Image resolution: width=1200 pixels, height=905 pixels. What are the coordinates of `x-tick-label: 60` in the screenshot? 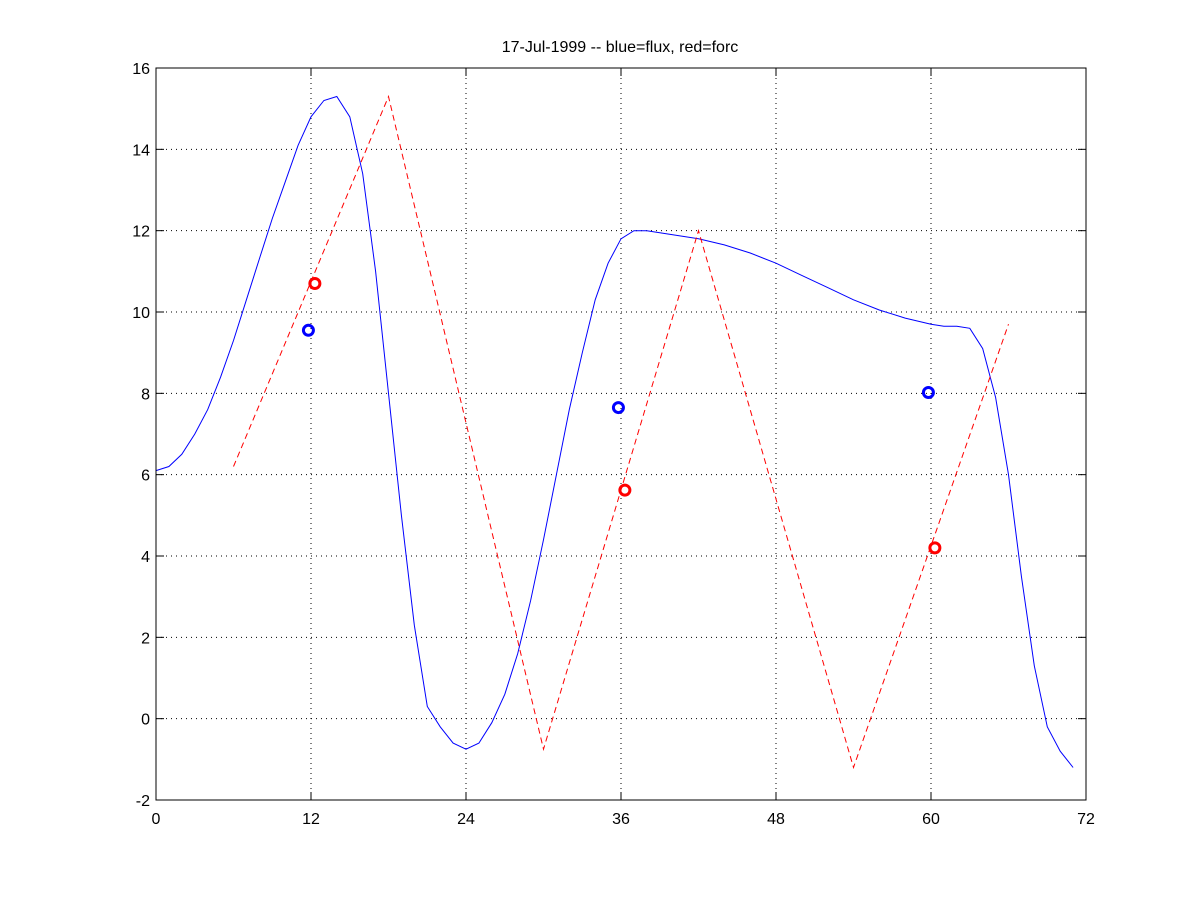 It's located at (931, 819).